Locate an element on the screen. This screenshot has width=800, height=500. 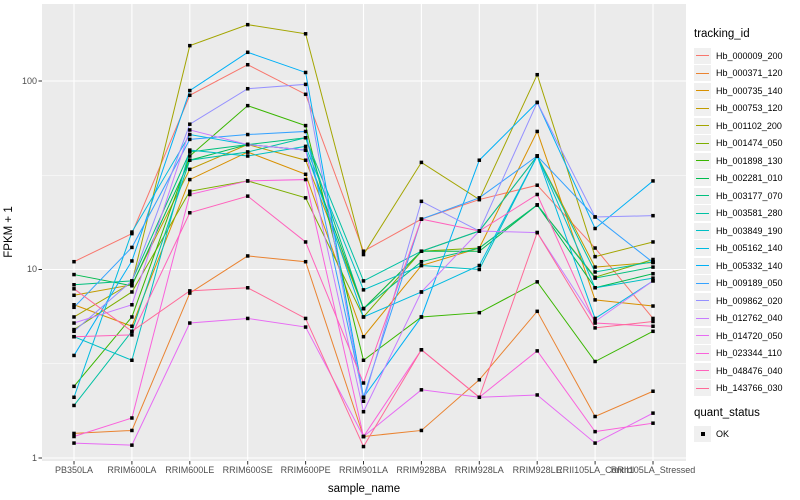
x-tick-label: PB350LA is located at coordinates (74, 470).